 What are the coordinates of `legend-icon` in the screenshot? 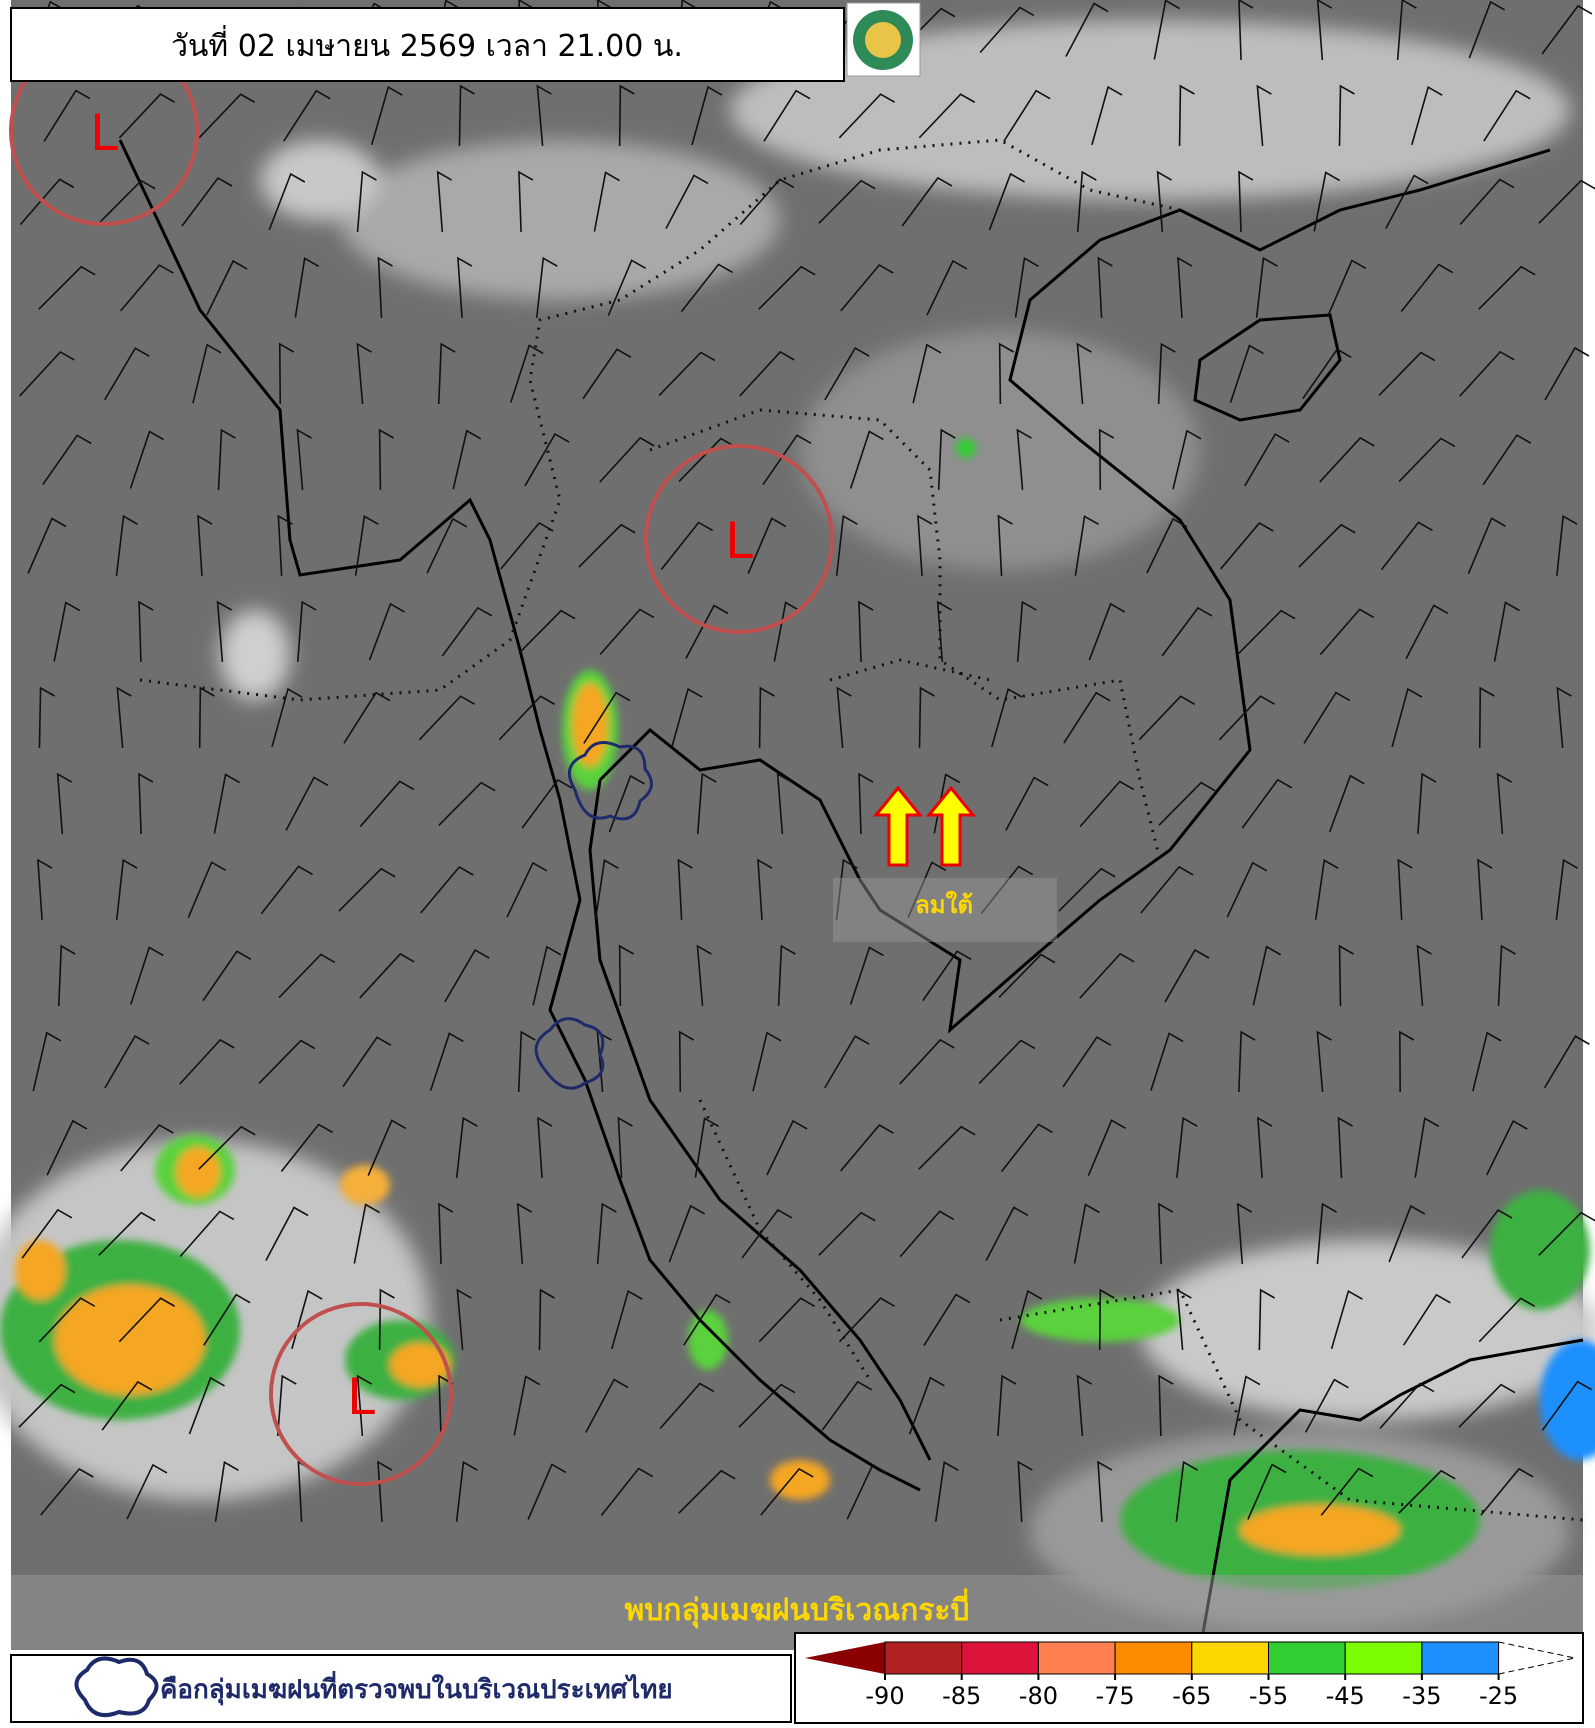 It's located at (116, 1686).